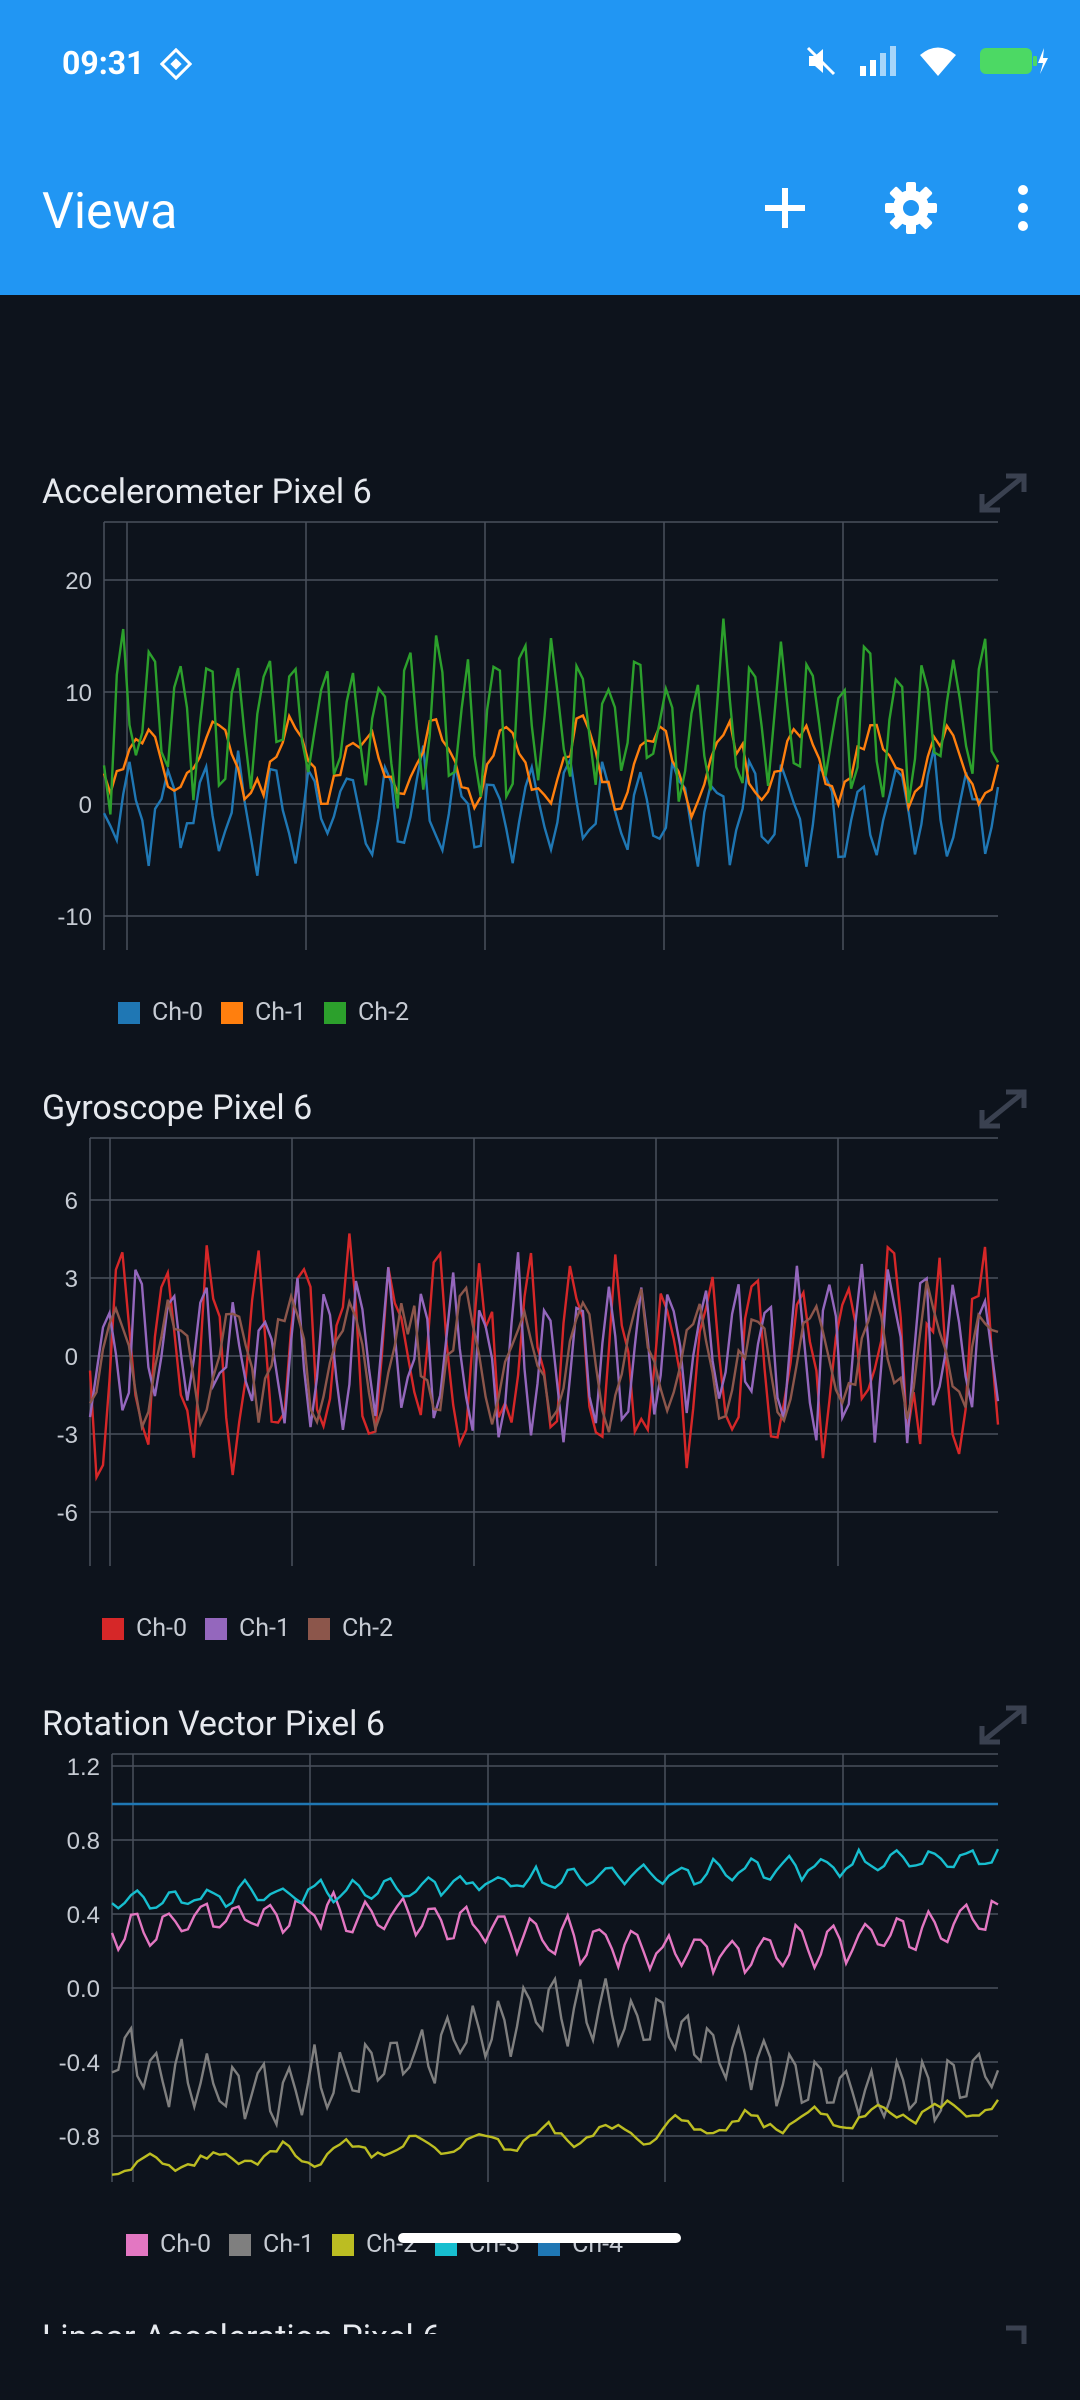 This screenshot has height=2400, width=1080. Describe the element at coordinates (938, 61) in the screenshot. I see `wifi-icon` at that location.